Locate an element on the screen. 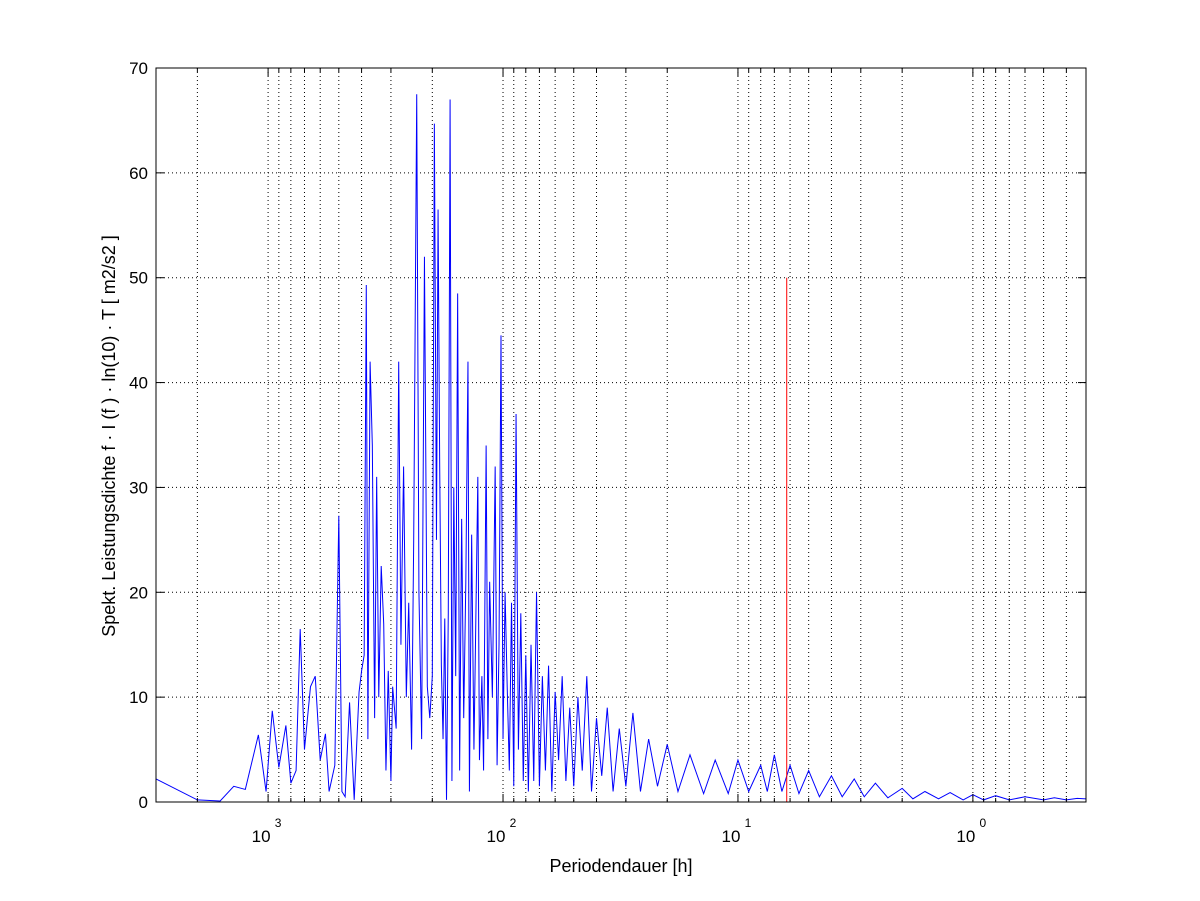  x-tick-label-exponent: 0 is located at coordinates (983, 823).